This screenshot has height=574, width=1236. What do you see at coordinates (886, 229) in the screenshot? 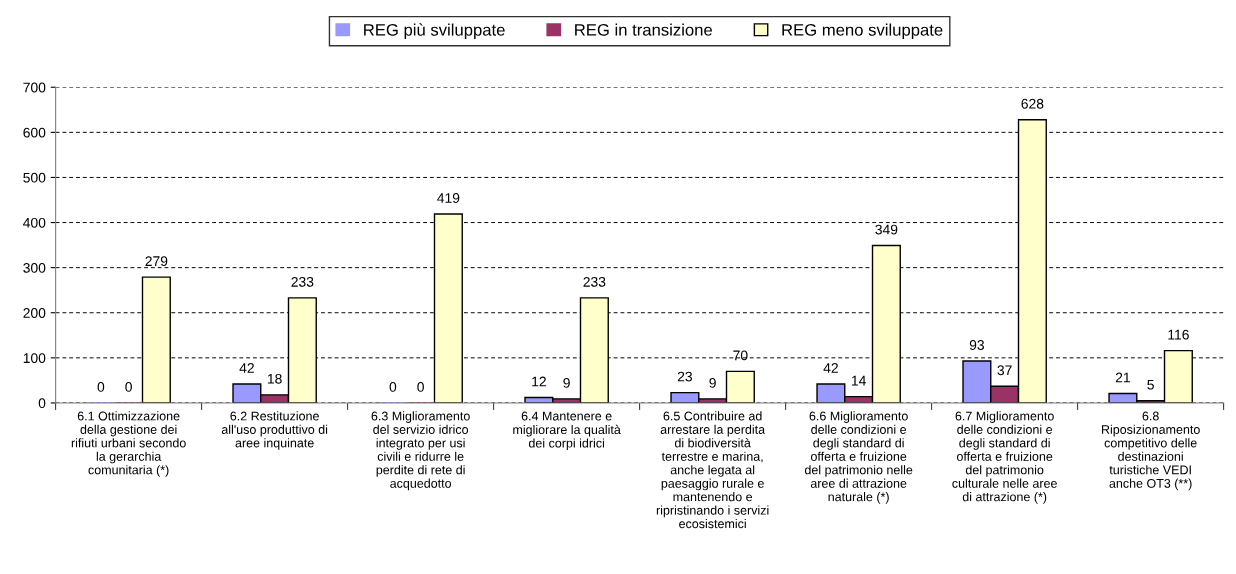
I see `data-label: 349` at bounding box center [886, 229].